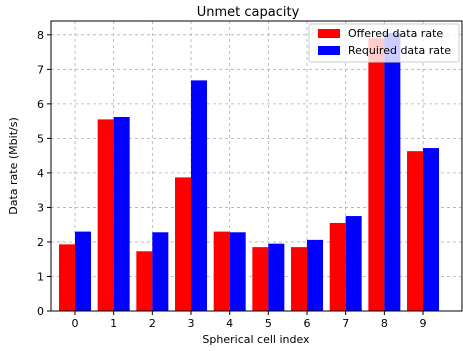  Describe the element at coordinates (191, 323) in the screenshot. I see `x-tick-label: 3` at that location.